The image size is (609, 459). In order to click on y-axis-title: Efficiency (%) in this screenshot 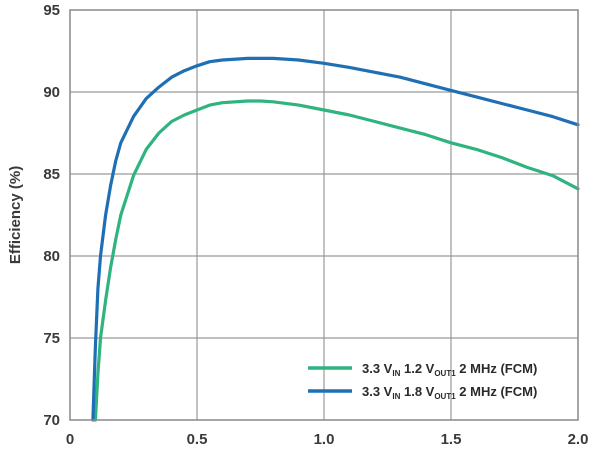, I will do `click(15, 215)`.